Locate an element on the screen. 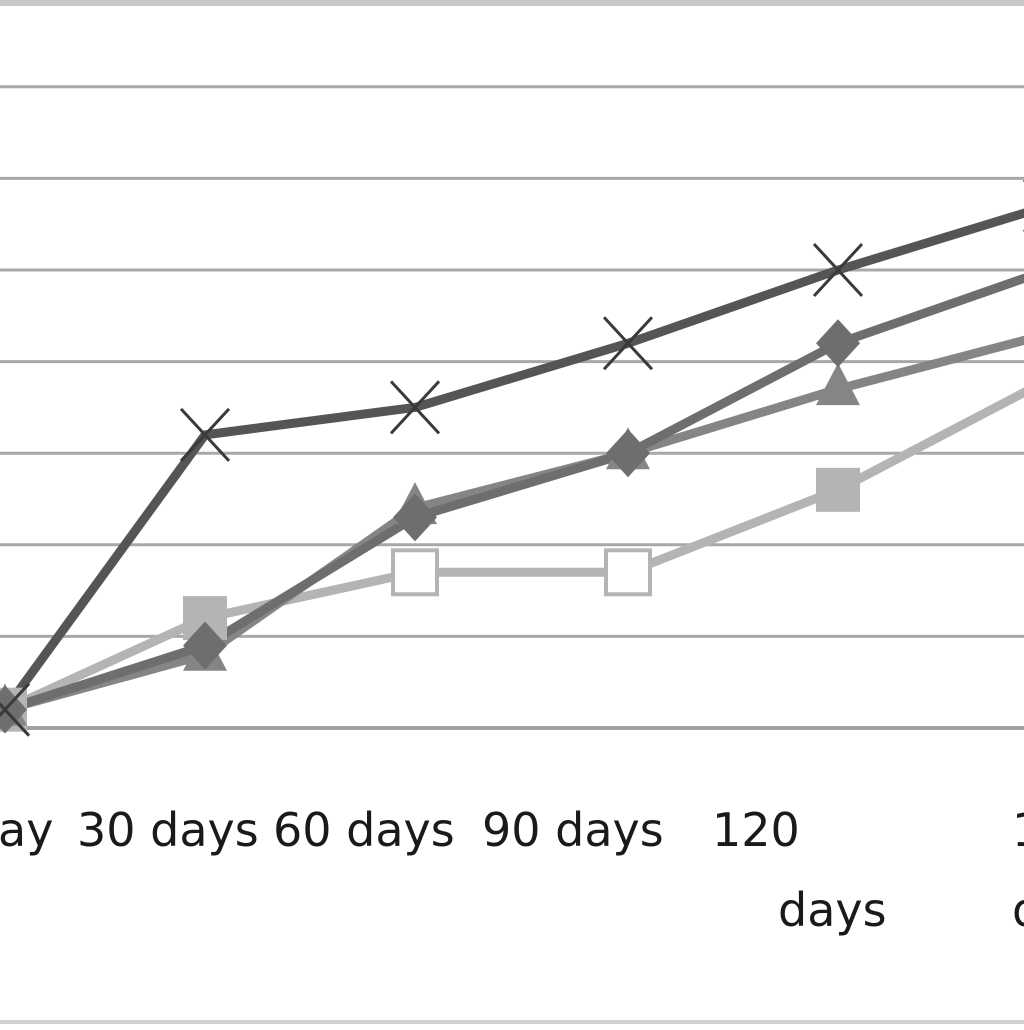  x-tick-label-5-1: d is located at coordinates (1018, 910).